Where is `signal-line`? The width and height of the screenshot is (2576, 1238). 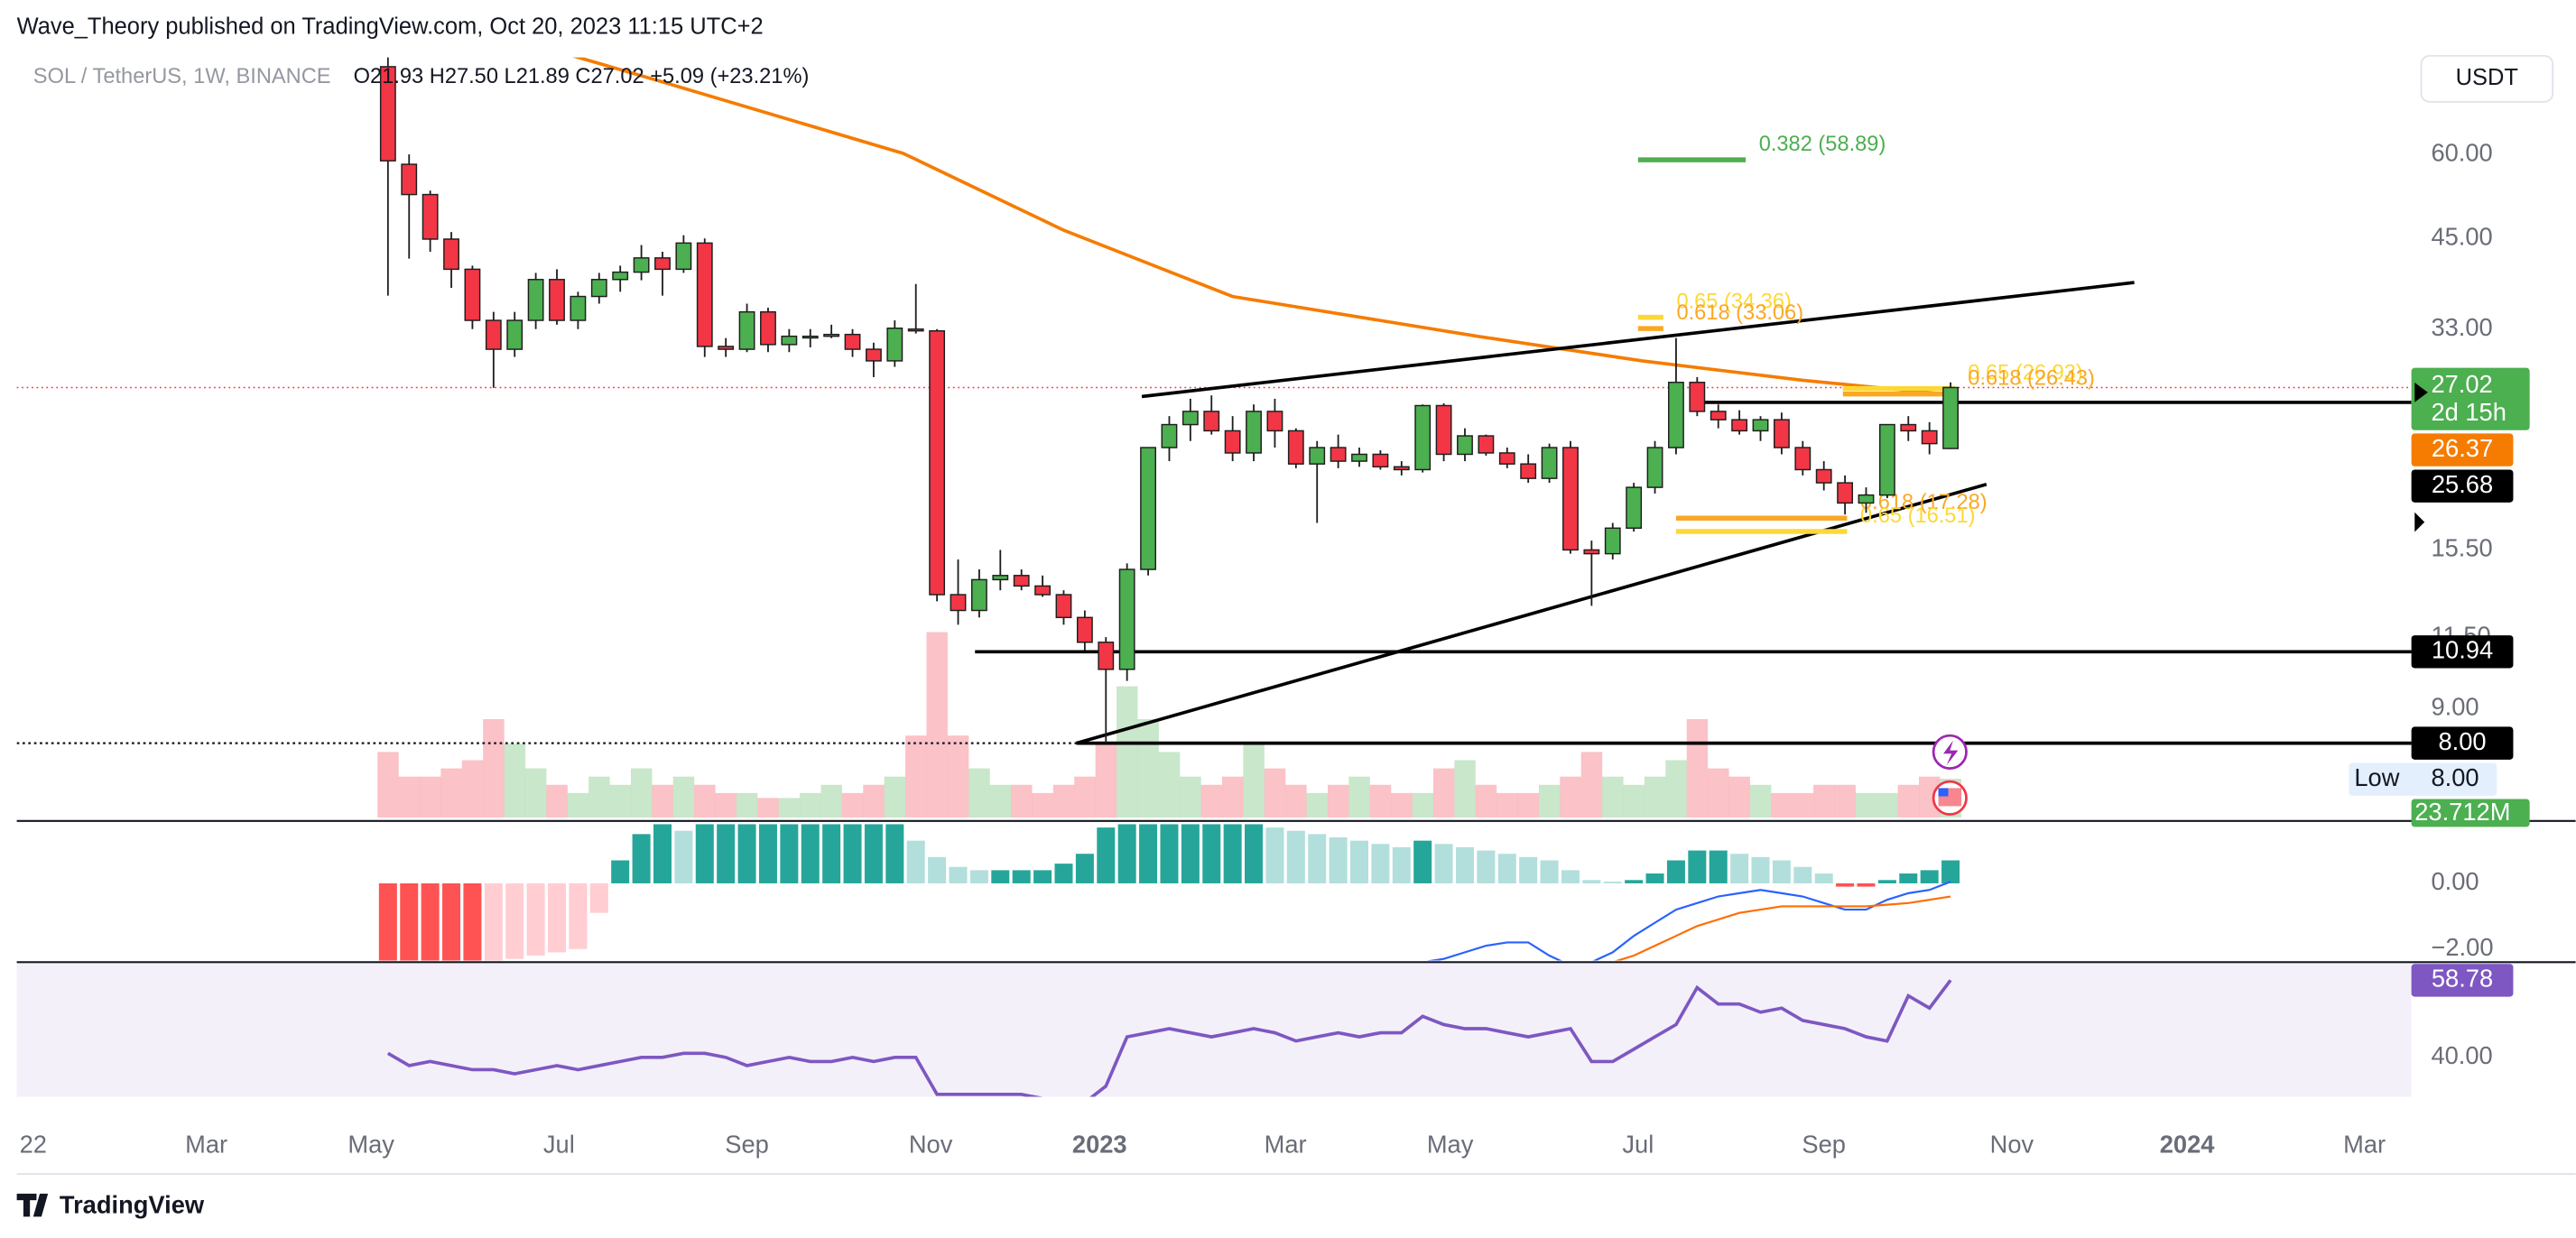 signal-line is located at coordinates (1782, 928).